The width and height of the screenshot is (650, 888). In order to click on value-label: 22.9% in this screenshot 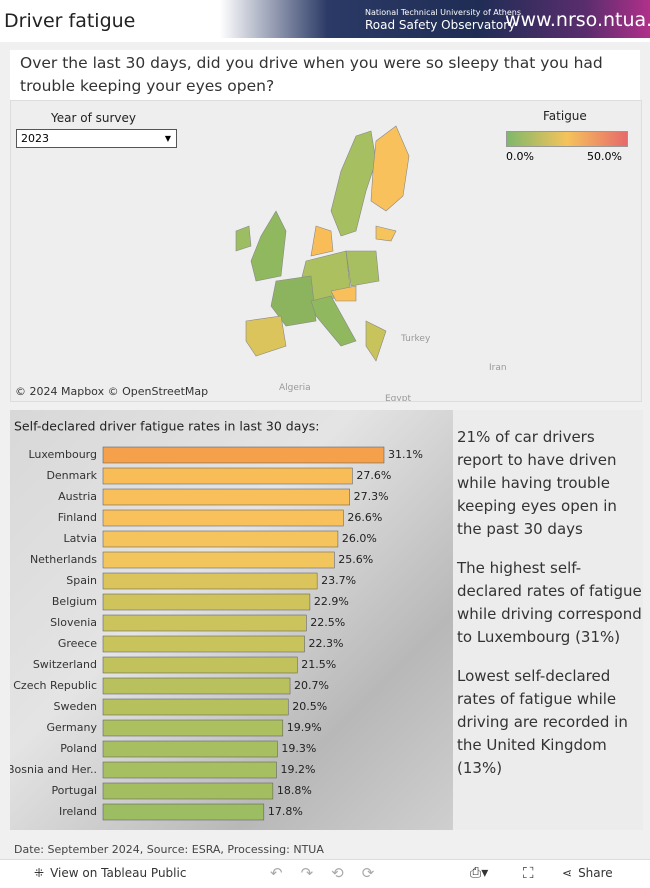, I will do `click(331, 601)`.